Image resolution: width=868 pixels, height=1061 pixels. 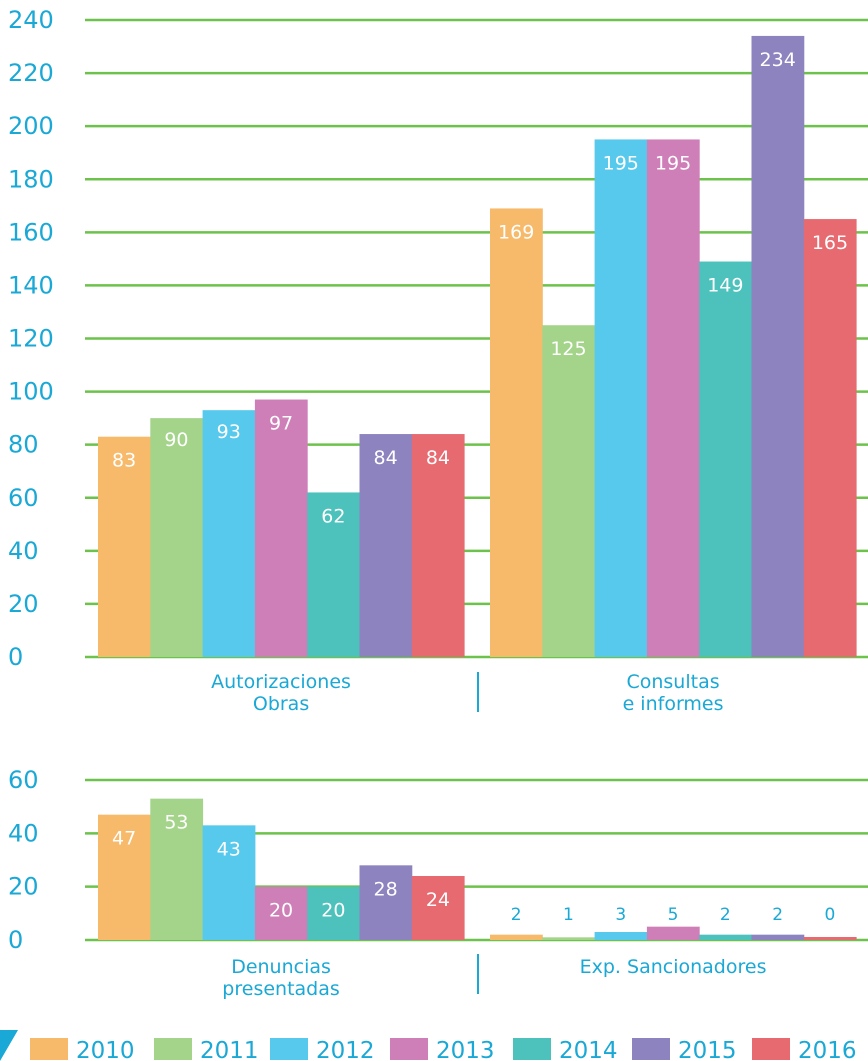 I want to click on legend-item: 2012, so click(x=322, y=1049).